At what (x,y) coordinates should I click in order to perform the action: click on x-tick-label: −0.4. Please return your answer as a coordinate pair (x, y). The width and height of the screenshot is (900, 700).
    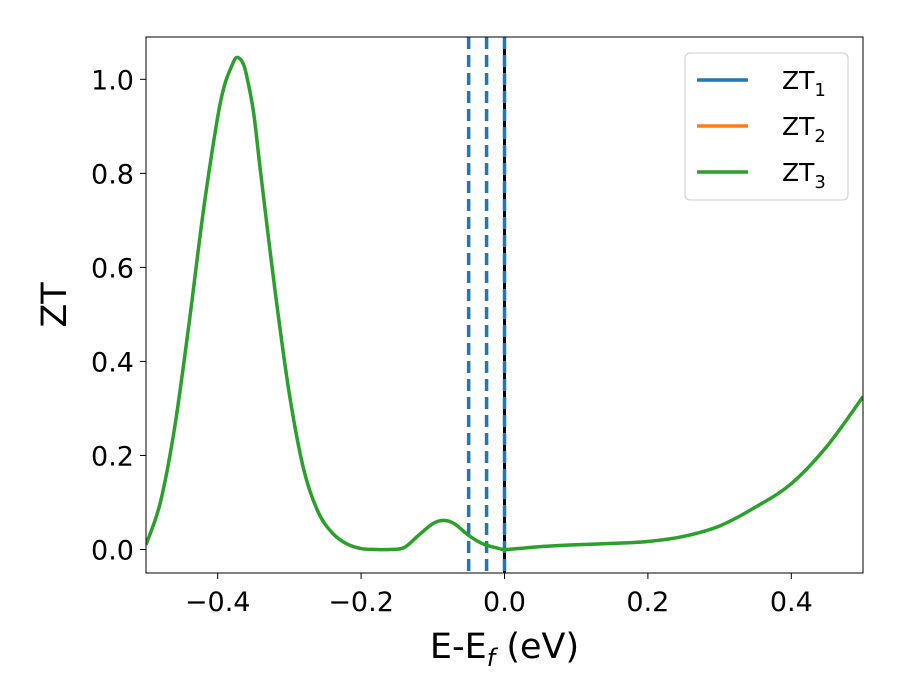
    Looking at the image, I should click on (218, 602).